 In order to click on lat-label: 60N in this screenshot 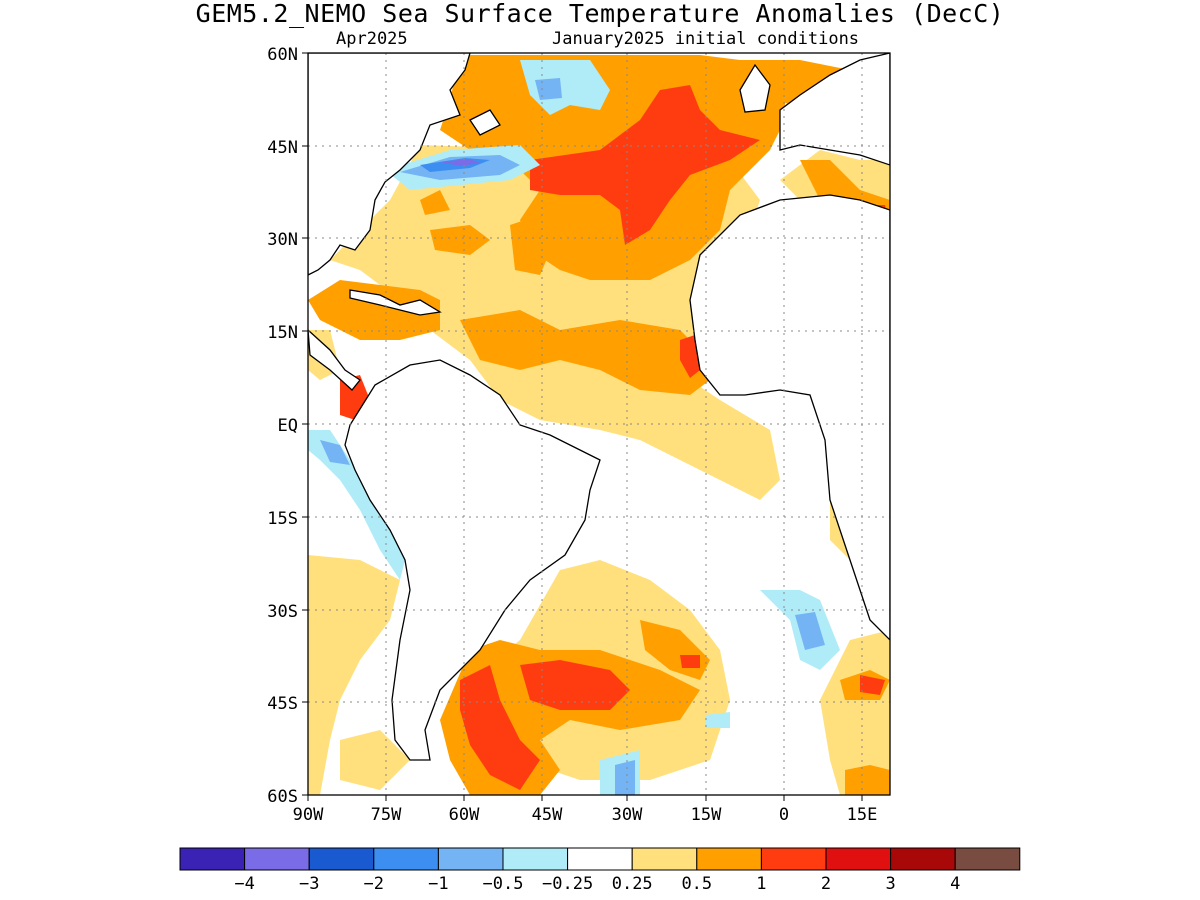, I will do `click(282, 55)`.